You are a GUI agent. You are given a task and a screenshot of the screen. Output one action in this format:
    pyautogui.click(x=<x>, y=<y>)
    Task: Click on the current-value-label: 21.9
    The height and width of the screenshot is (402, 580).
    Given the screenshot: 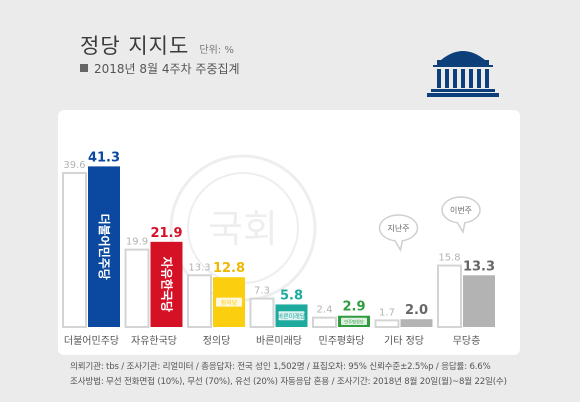 What is the action you would take?
    pyautogui.click(x=166, y=233)
    